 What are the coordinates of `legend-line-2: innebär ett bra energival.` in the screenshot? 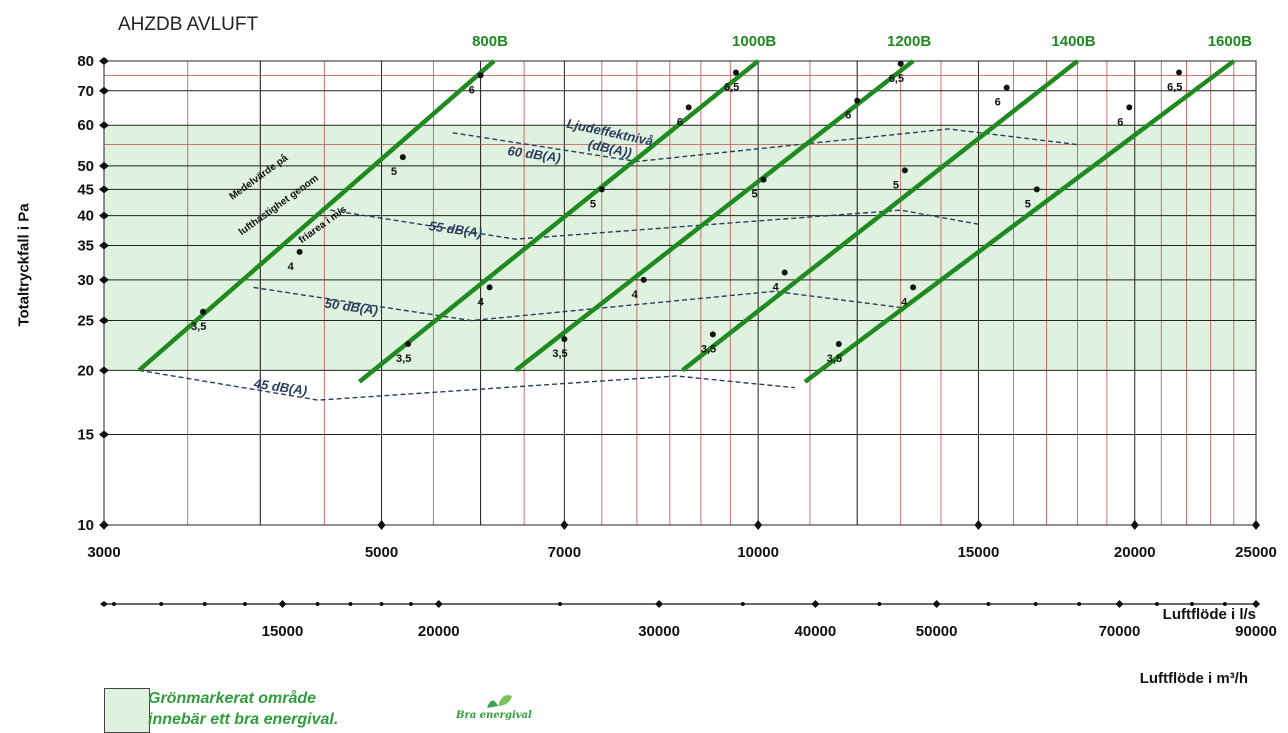 It's located at (243, 719).